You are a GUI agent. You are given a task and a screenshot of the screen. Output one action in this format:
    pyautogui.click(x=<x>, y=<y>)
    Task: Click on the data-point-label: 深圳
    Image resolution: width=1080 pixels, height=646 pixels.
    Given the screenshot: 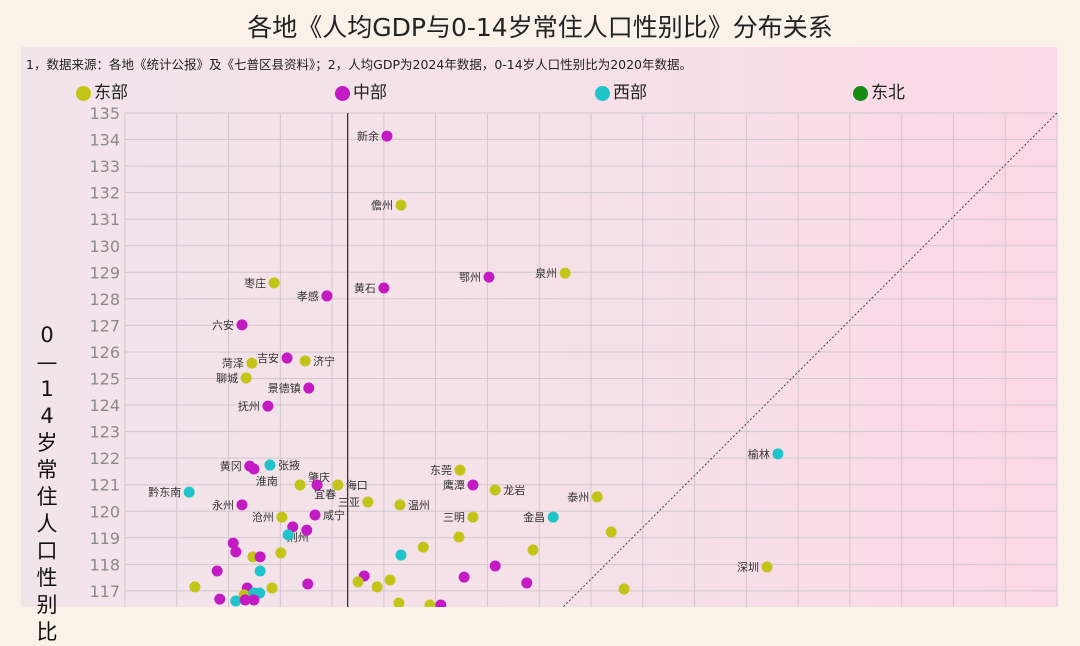 What is the action you would take?
    pyautogui.click(x=748, y=567)
    